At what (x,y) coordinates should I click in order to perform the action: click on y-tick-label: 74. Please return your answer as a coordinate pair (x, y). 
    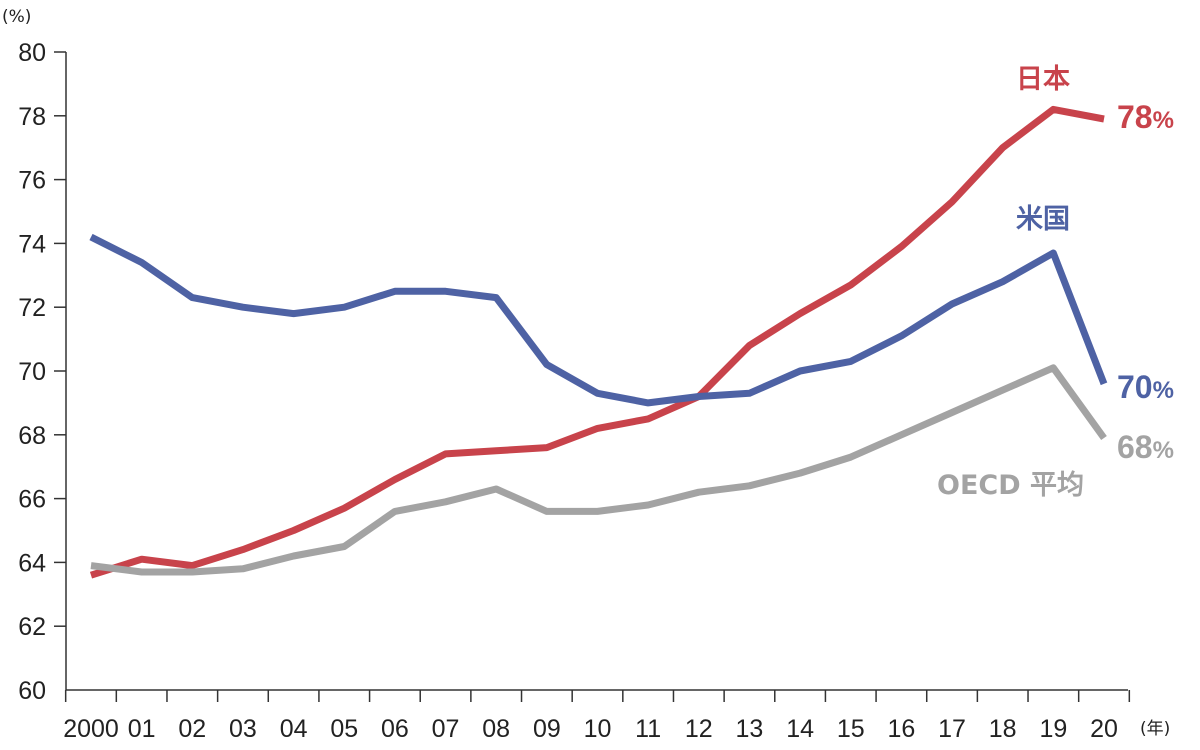
    Looking at the image, I should click on (32, 244).